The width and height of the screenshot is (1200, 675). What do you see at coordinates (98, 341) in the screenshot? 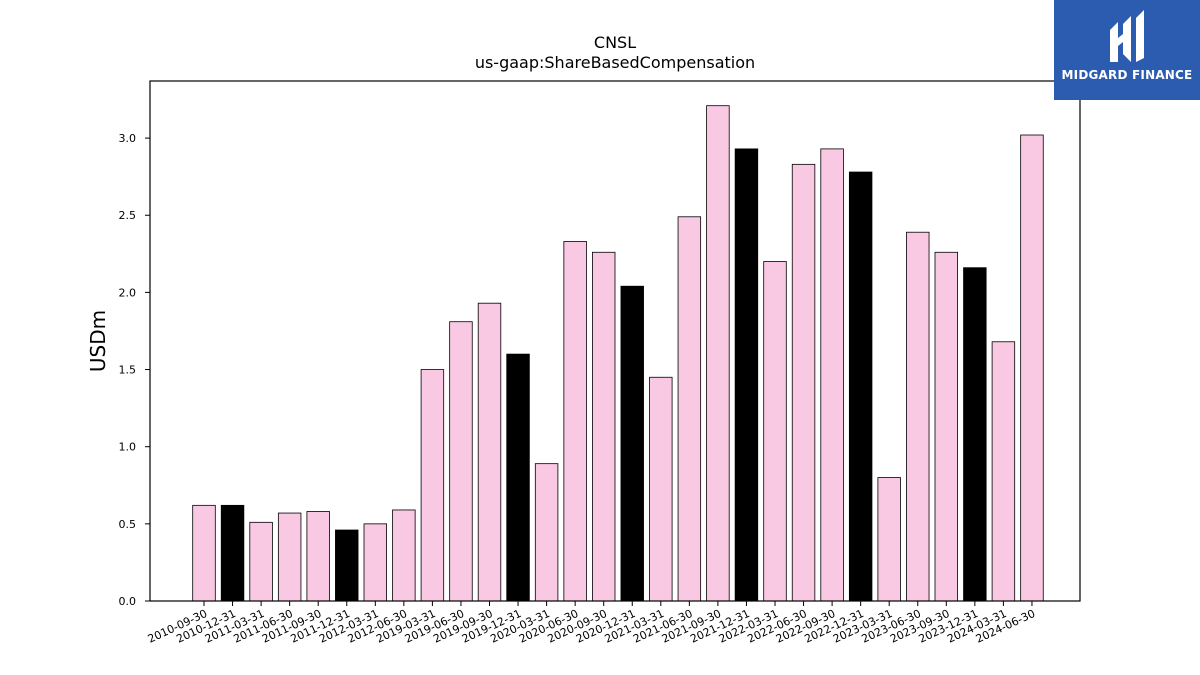
I see `y-axis-label: USDm` at bounding box center [98, 341].